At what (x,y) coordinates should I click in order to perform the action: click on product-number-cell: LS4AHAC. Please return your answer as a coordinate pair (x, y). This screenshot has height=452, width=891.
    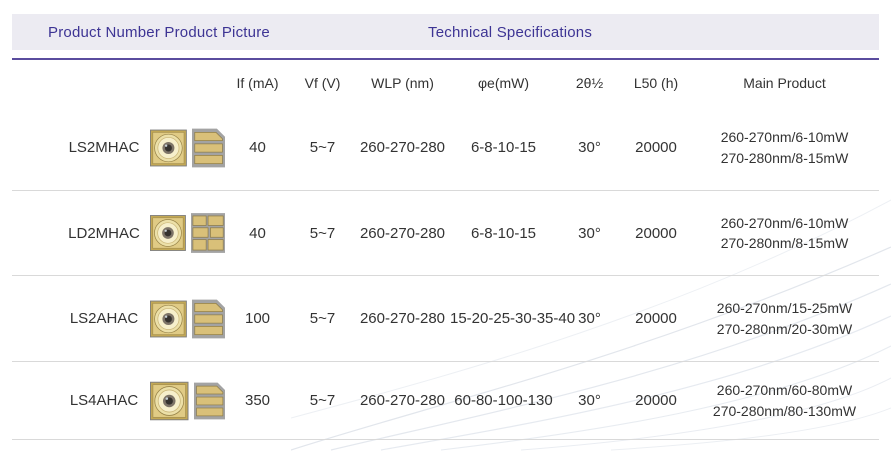
    Looking at the image, I should click on (104, 400).